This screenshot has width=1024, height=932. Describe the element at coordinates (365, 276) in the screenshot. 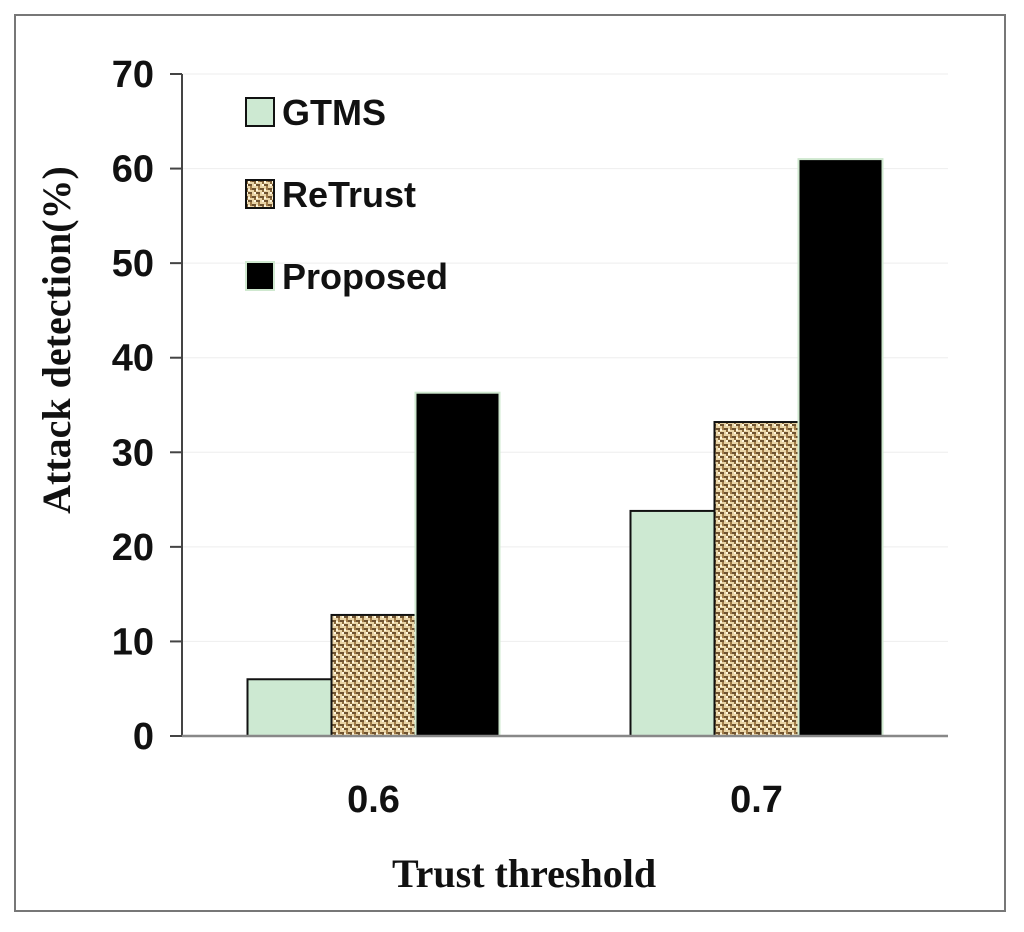

I see `legend-label-proposed: Proposed` at that location.